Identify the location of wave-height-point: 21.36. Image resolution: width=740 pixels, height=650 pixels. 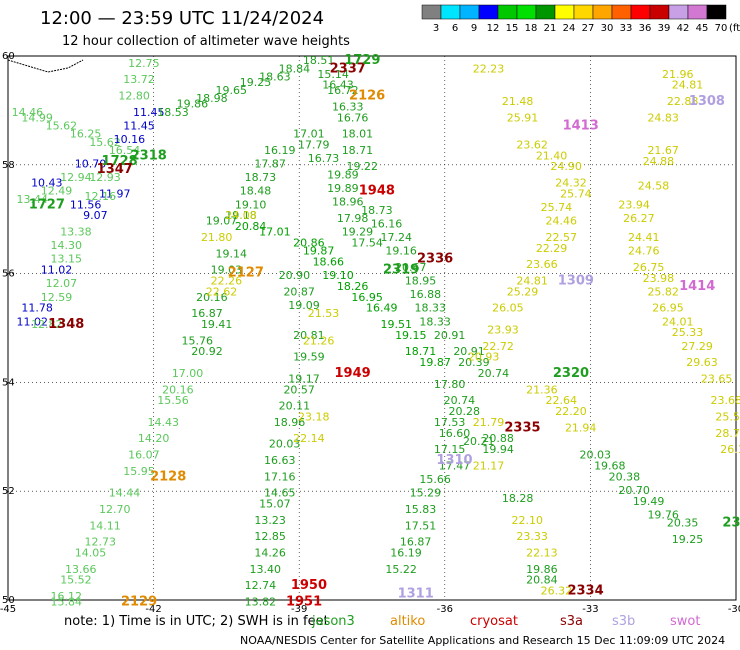
(542, 389).